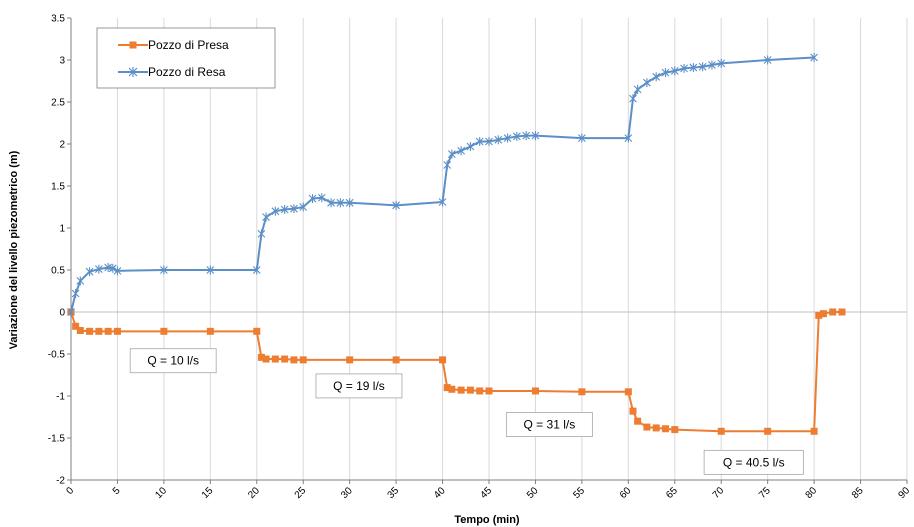 Image resolution: width=914 pixels, height=527 pixels. What do you see at coordinates (60, 397) in the screenshot?
I see `y-tick-label: -1` at bounding box center [60, 397].